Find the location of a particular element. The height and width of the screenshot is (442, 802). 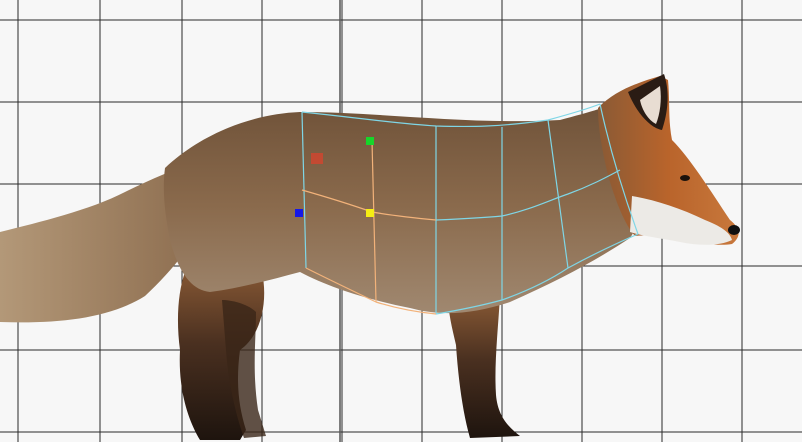

fox-eye is located at coordinates (685, 178).